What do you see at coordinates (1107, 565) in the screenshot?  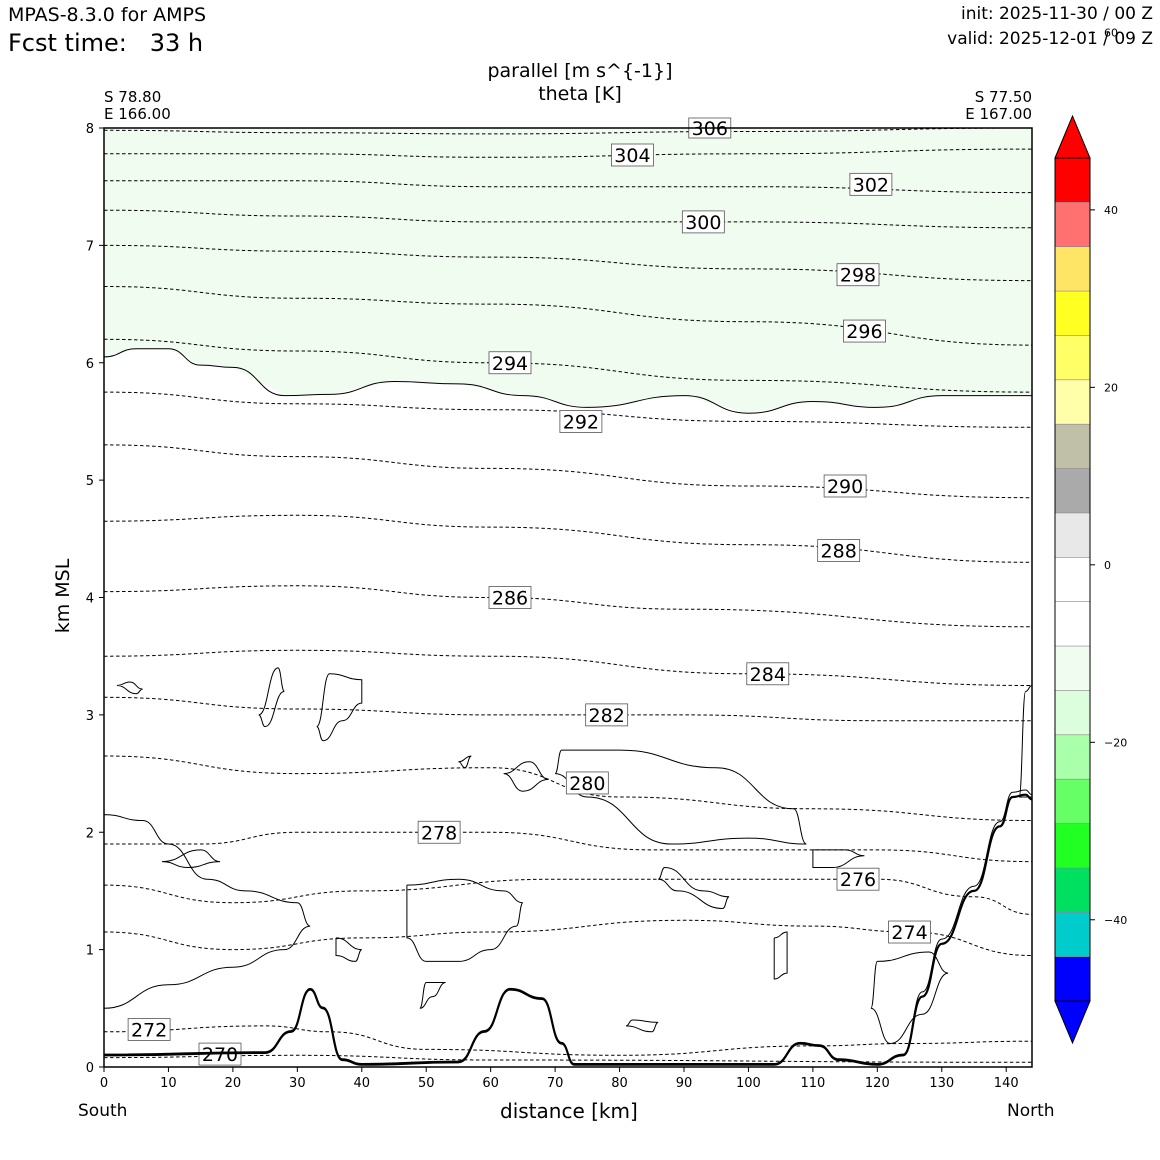 I see `colorbar-tick-label-3: 0` at bounding box center [1107, 565].